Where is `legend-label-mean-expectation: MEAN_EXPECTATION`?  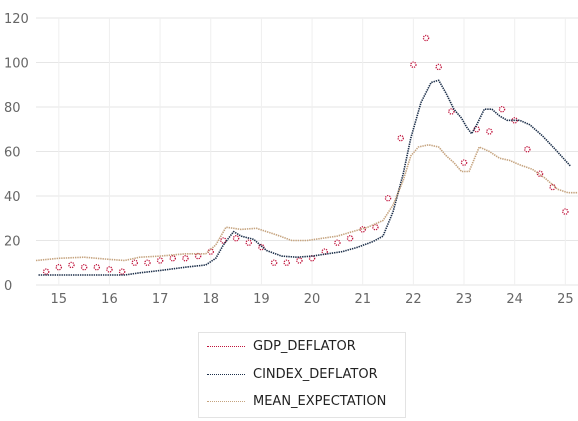
legend-label-mean-expectation: MEAN_EXPECTATION is located at coordinates (320, 401).